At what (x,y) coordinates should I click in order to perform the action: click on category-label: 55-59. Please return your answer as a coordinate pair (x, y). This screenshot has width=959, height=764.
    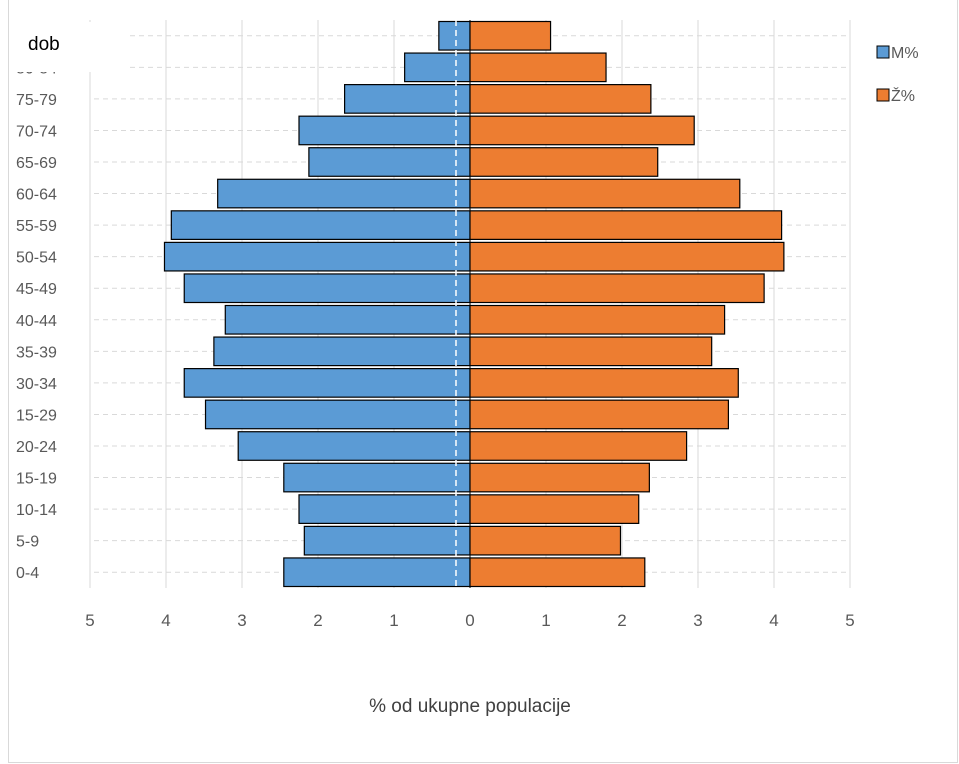
    Looking at the image, I should click on (36, 226).